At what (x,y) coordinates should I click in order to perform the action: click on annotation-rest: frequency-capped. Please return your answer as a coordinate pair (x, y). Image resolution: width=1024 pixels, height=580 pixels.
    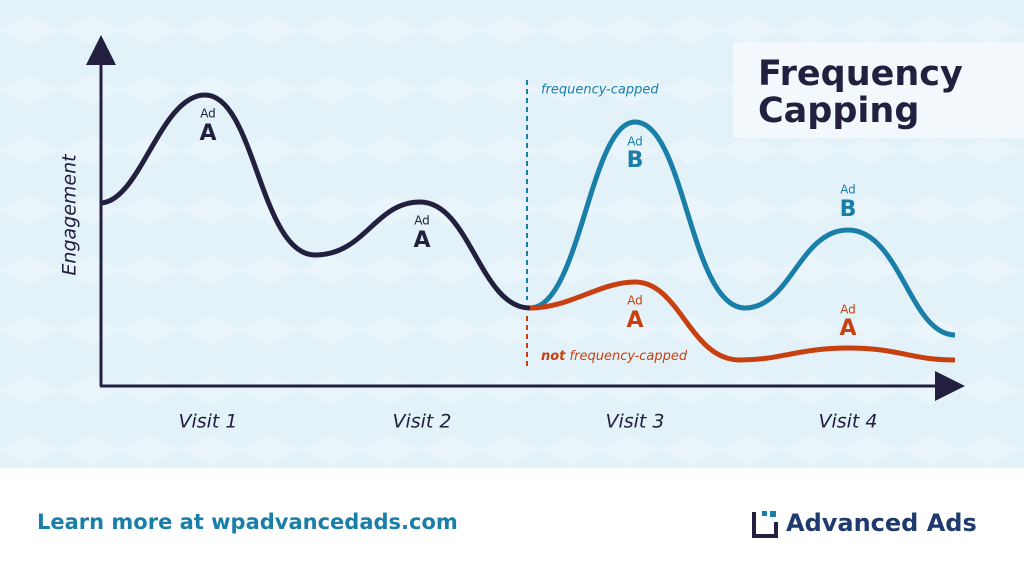
    Looking at the image, I should click on (629, 356).